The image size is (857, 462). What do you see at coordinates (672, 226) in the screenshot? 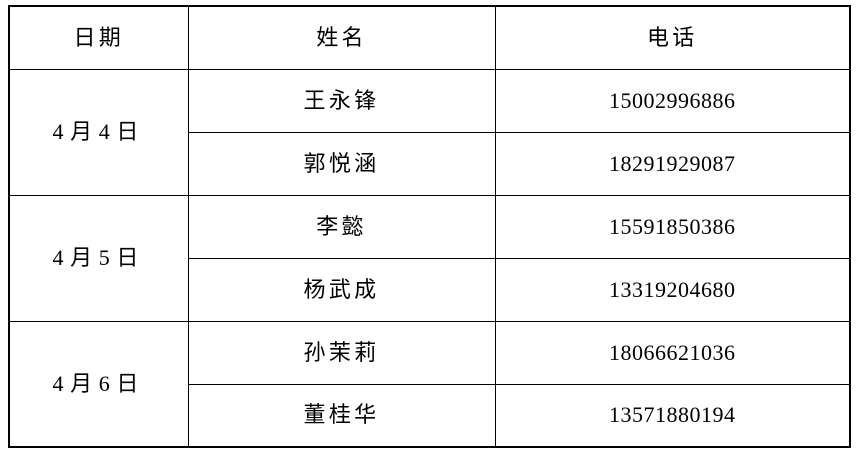
I see `phone-cell: 15591850386` at bounding box center [672, 226].